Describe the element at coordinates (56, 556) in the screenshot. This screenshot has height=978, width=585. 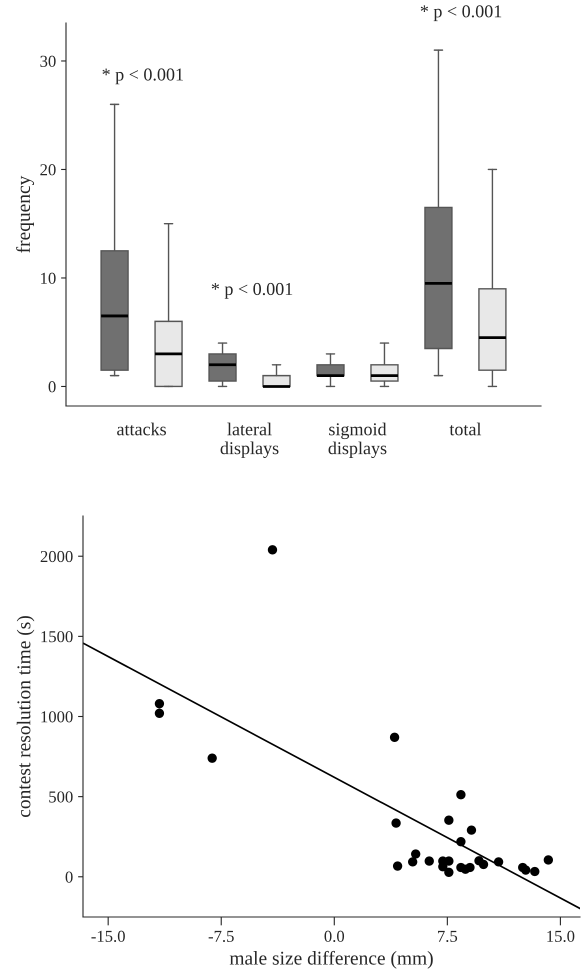
I see `y-tick-label: 2000` at that location.